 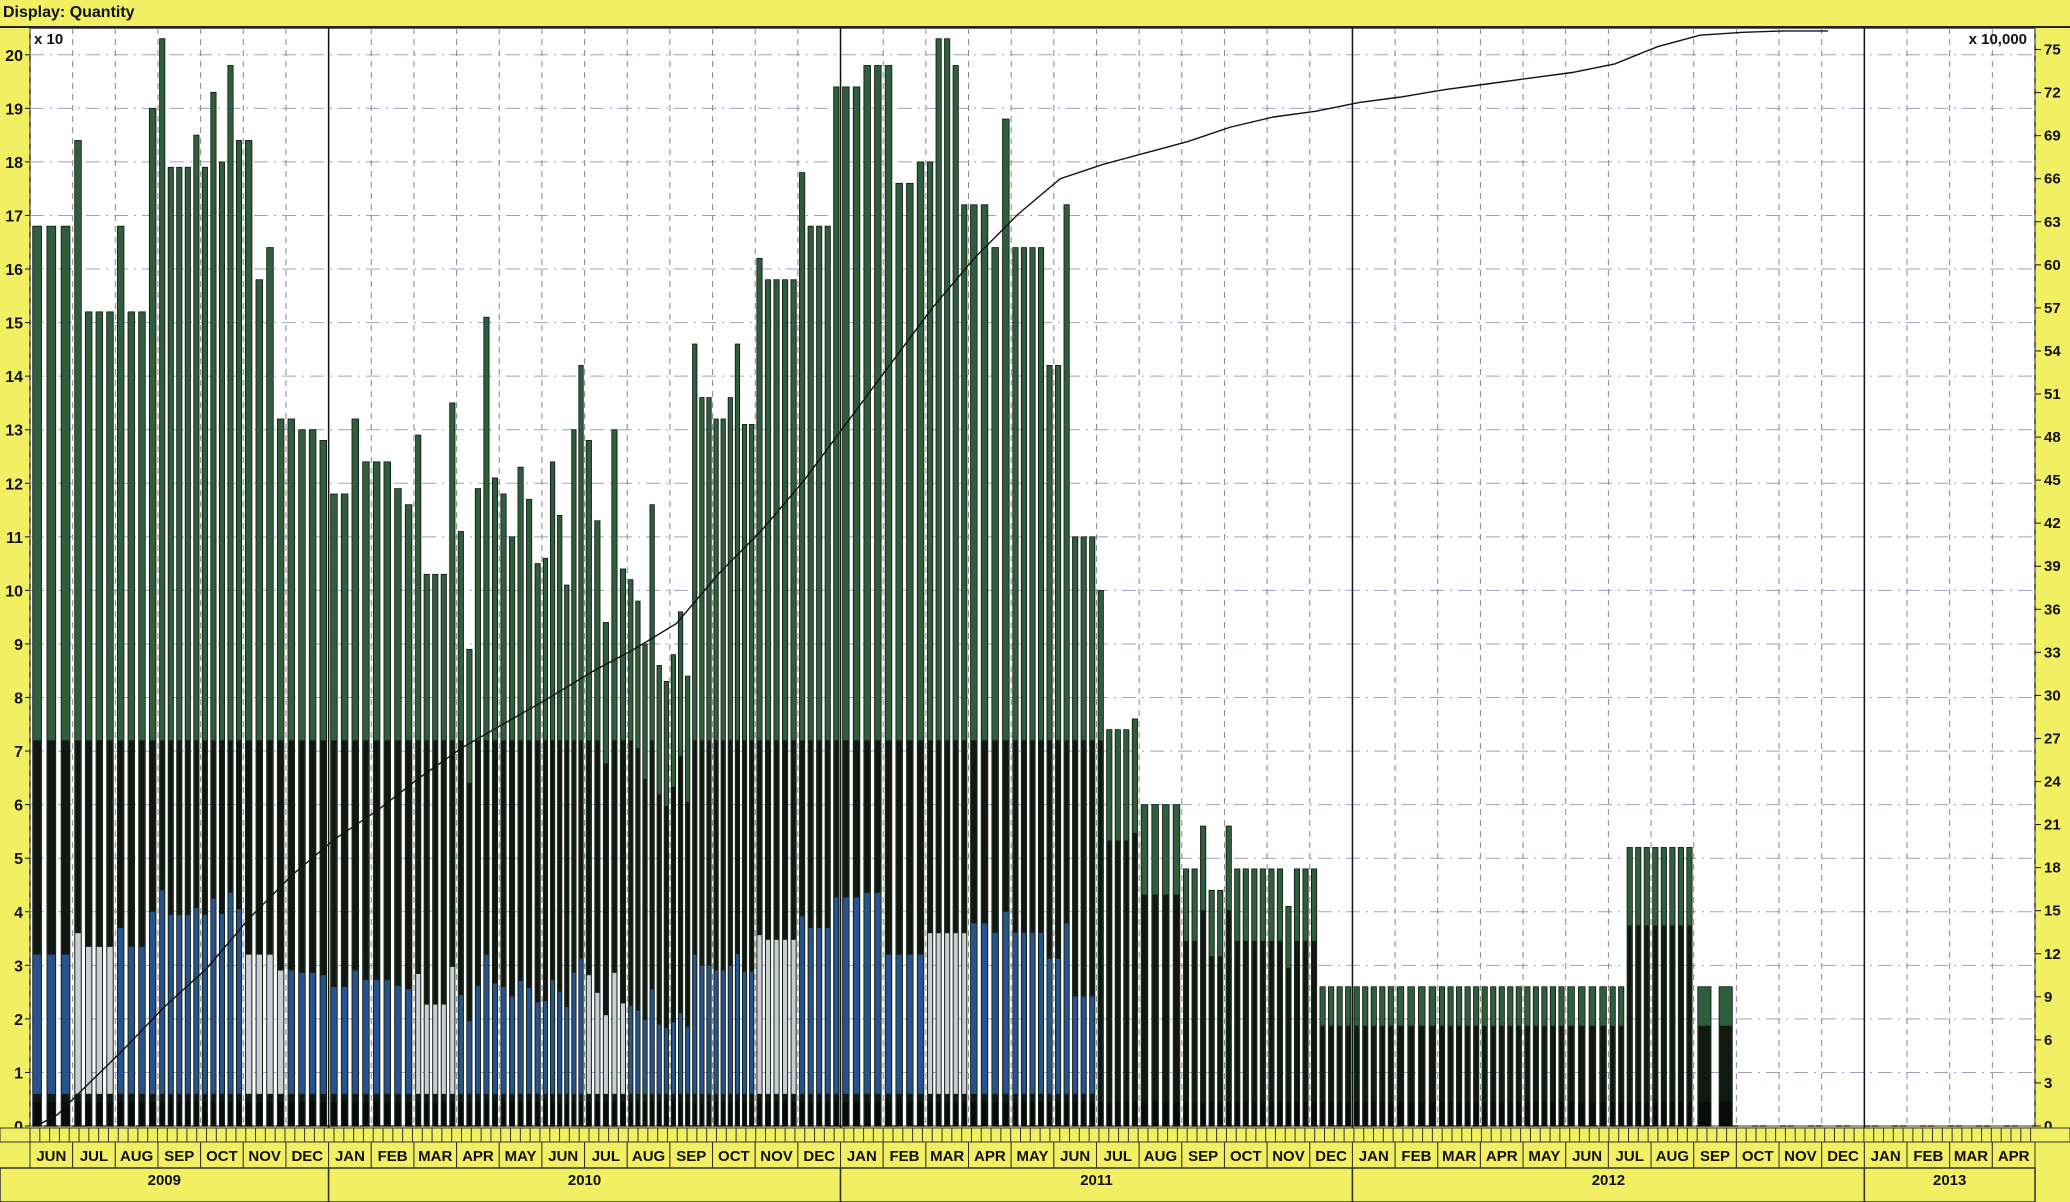 What do you see at coordinates (691, 1156) in the screenshot?
I see `month-label: SEP` at bounding box center [691, 1156].